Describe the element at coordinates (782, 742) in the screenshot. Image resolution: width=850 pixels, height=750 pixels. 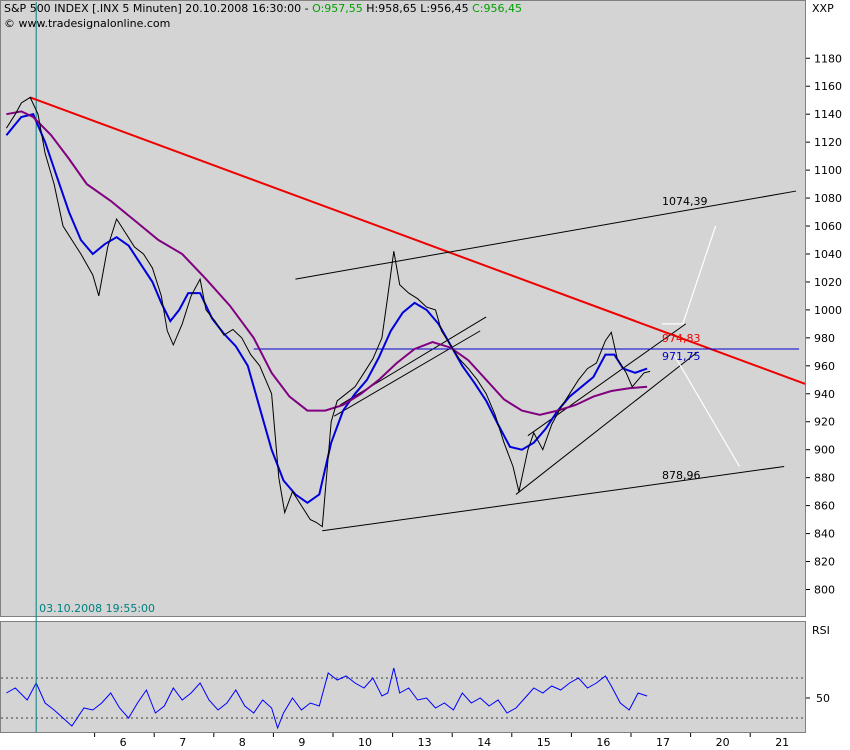
I see `x-tick-label: 21` at that location.